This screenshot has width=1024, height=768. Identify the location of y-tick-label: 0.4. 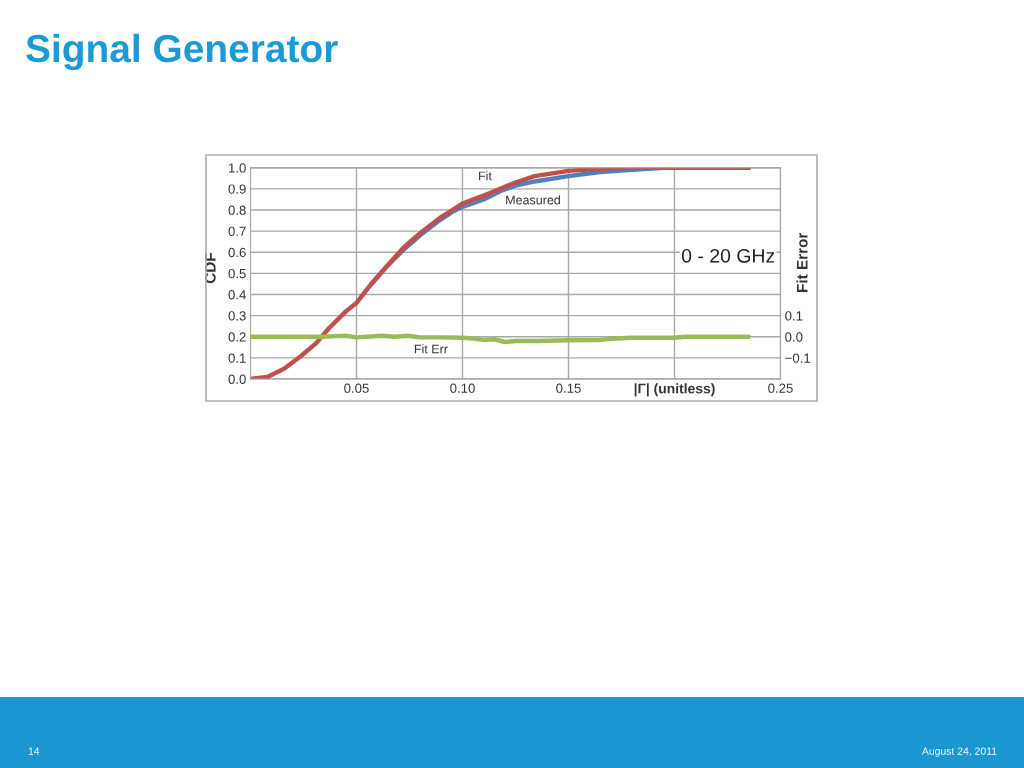
(237, 295).